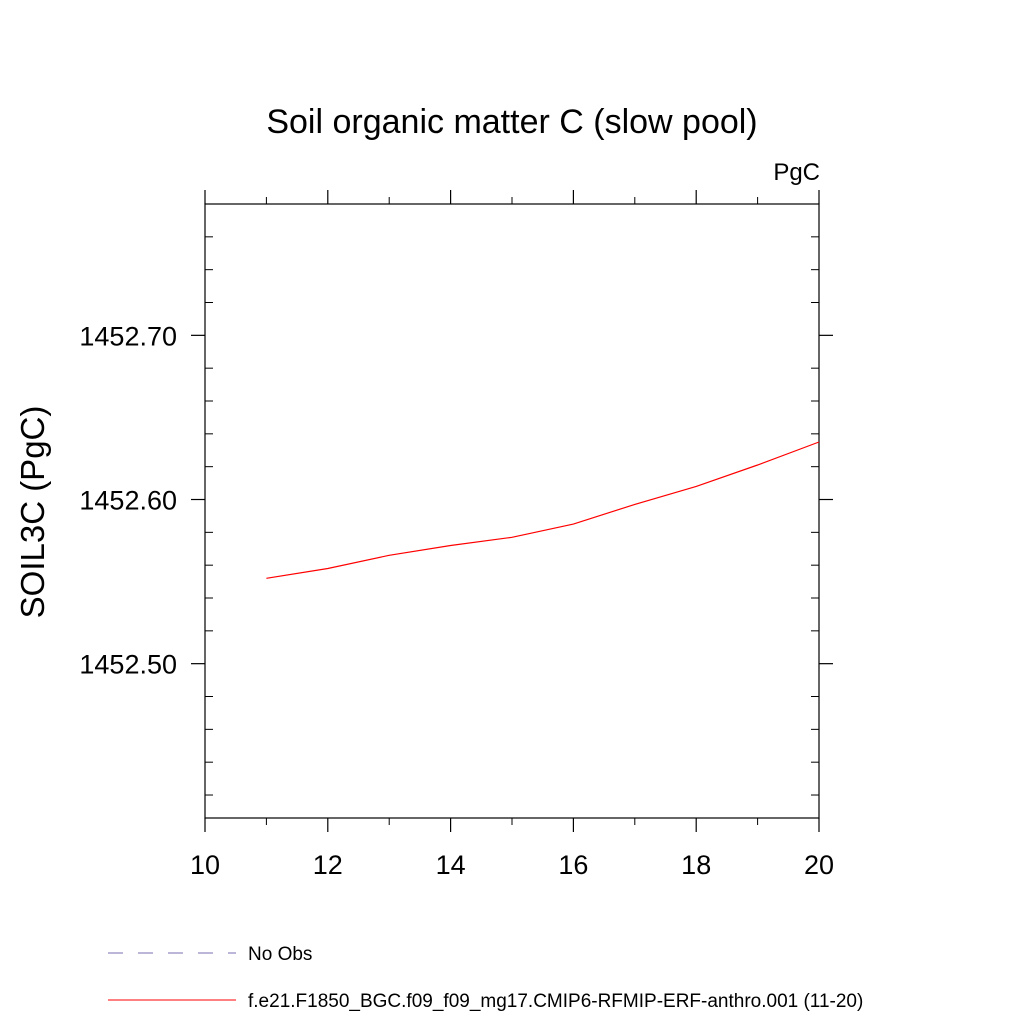 The width and height of the screenshot is (1024, 1029). What do you see at coordinates (280, 954) in the screenshot?
I see `legend-label: No Obs` at bounding box center [280, 954].